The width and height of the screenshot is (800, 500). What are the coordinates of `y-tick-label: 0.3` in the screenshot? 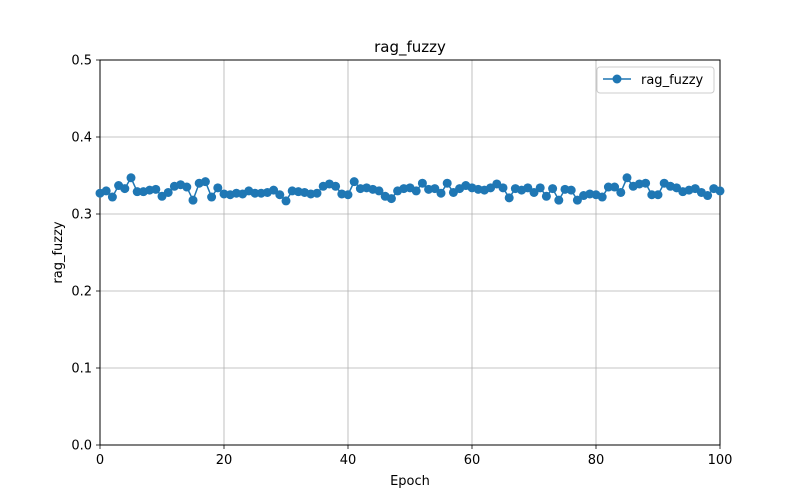 It's located at (81, 215).